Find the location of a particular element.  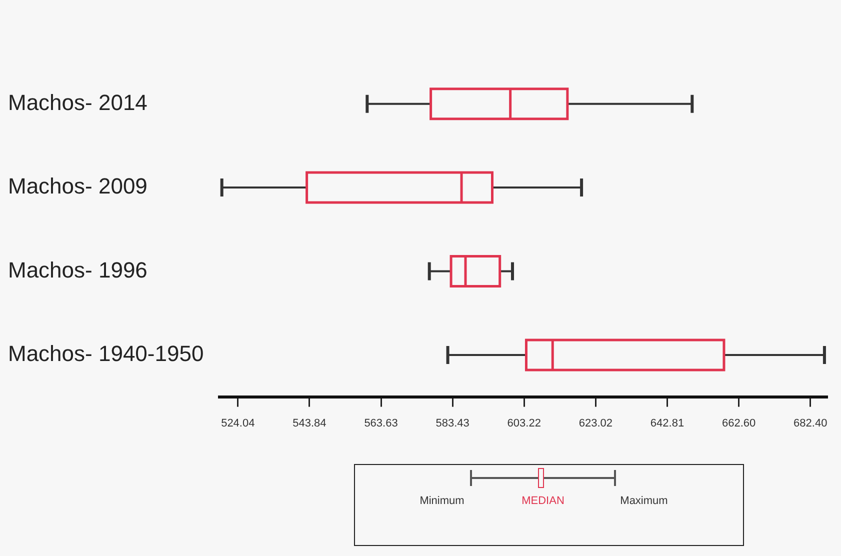

x-tick-label: 603.22 is located at coordinates (524, 423).